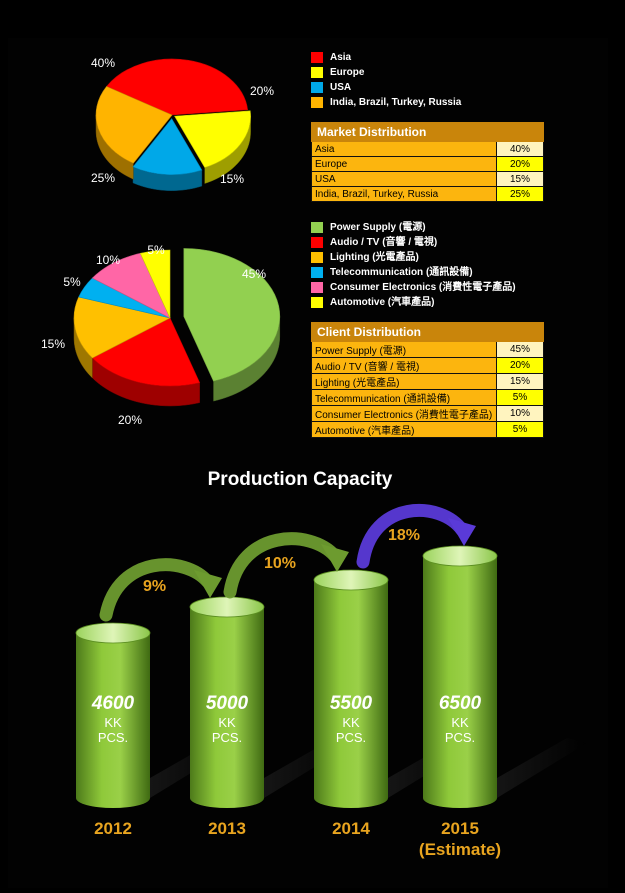  What do you see at coordinates (341, 87) in the screenshot?
I see `legend-label: USA` at bounding box center [341, 87].